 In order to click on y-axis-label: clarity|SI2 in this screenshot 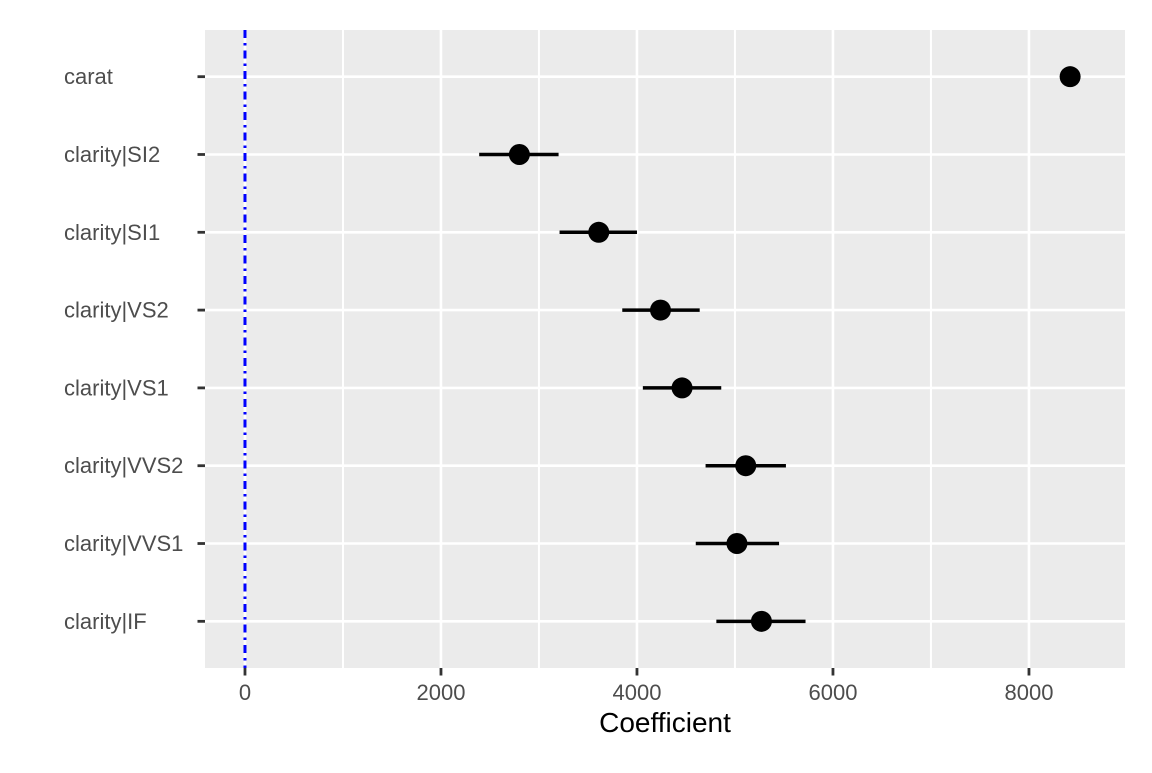, I will do `click(112, 154)`.